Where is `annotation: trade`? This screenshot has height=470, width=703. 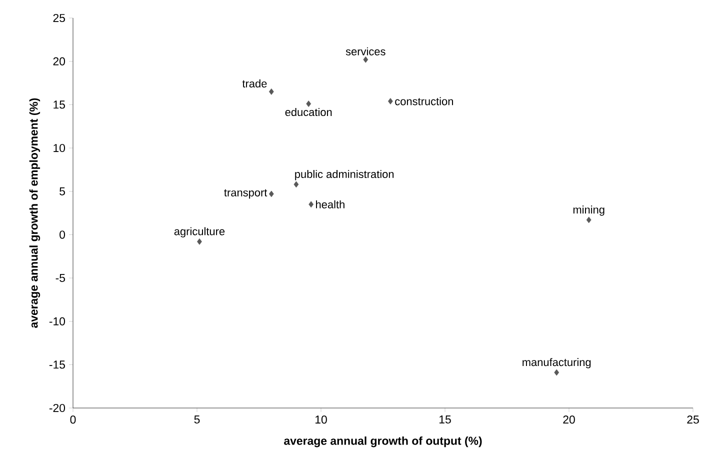 annotation: trade is located at coordinates (254, 83).